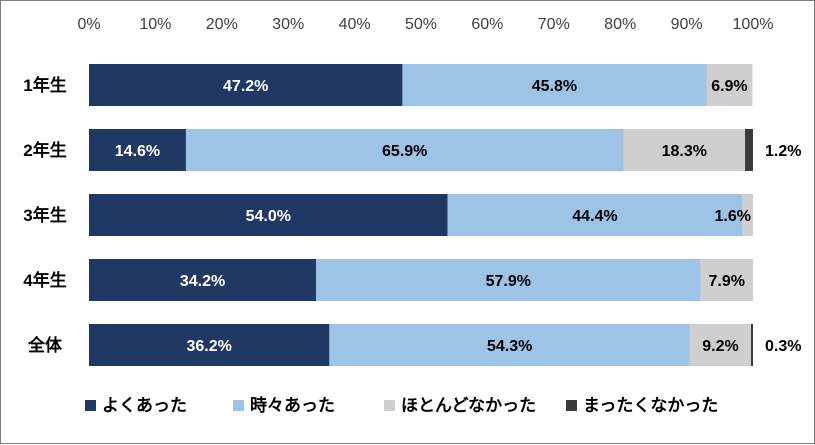 Image resolution: width=815 pixels, height=445 pixels. I want to click on data-label: 34.2%, so click(202, 281).